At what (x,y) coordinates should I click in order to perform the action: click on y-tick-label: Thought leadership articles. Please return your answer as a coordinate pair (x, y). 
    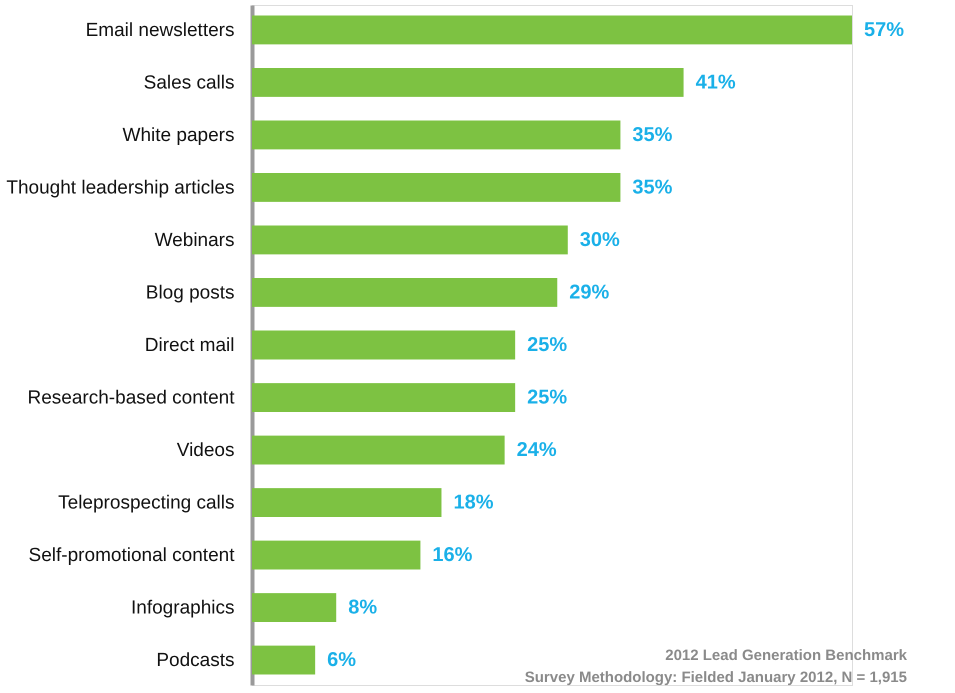
    Looking at the image, I should click on (120, 187).